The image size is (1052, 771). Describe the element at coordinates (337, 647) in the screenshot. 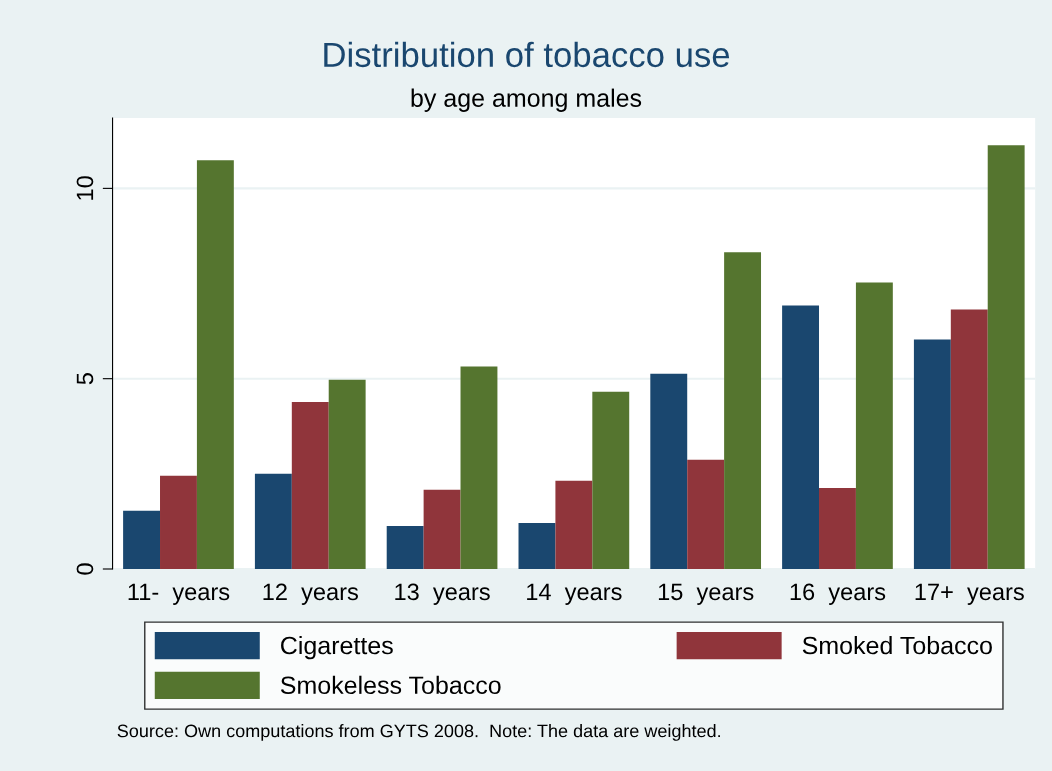

I see `legend-label: Cigarettes` at that location.